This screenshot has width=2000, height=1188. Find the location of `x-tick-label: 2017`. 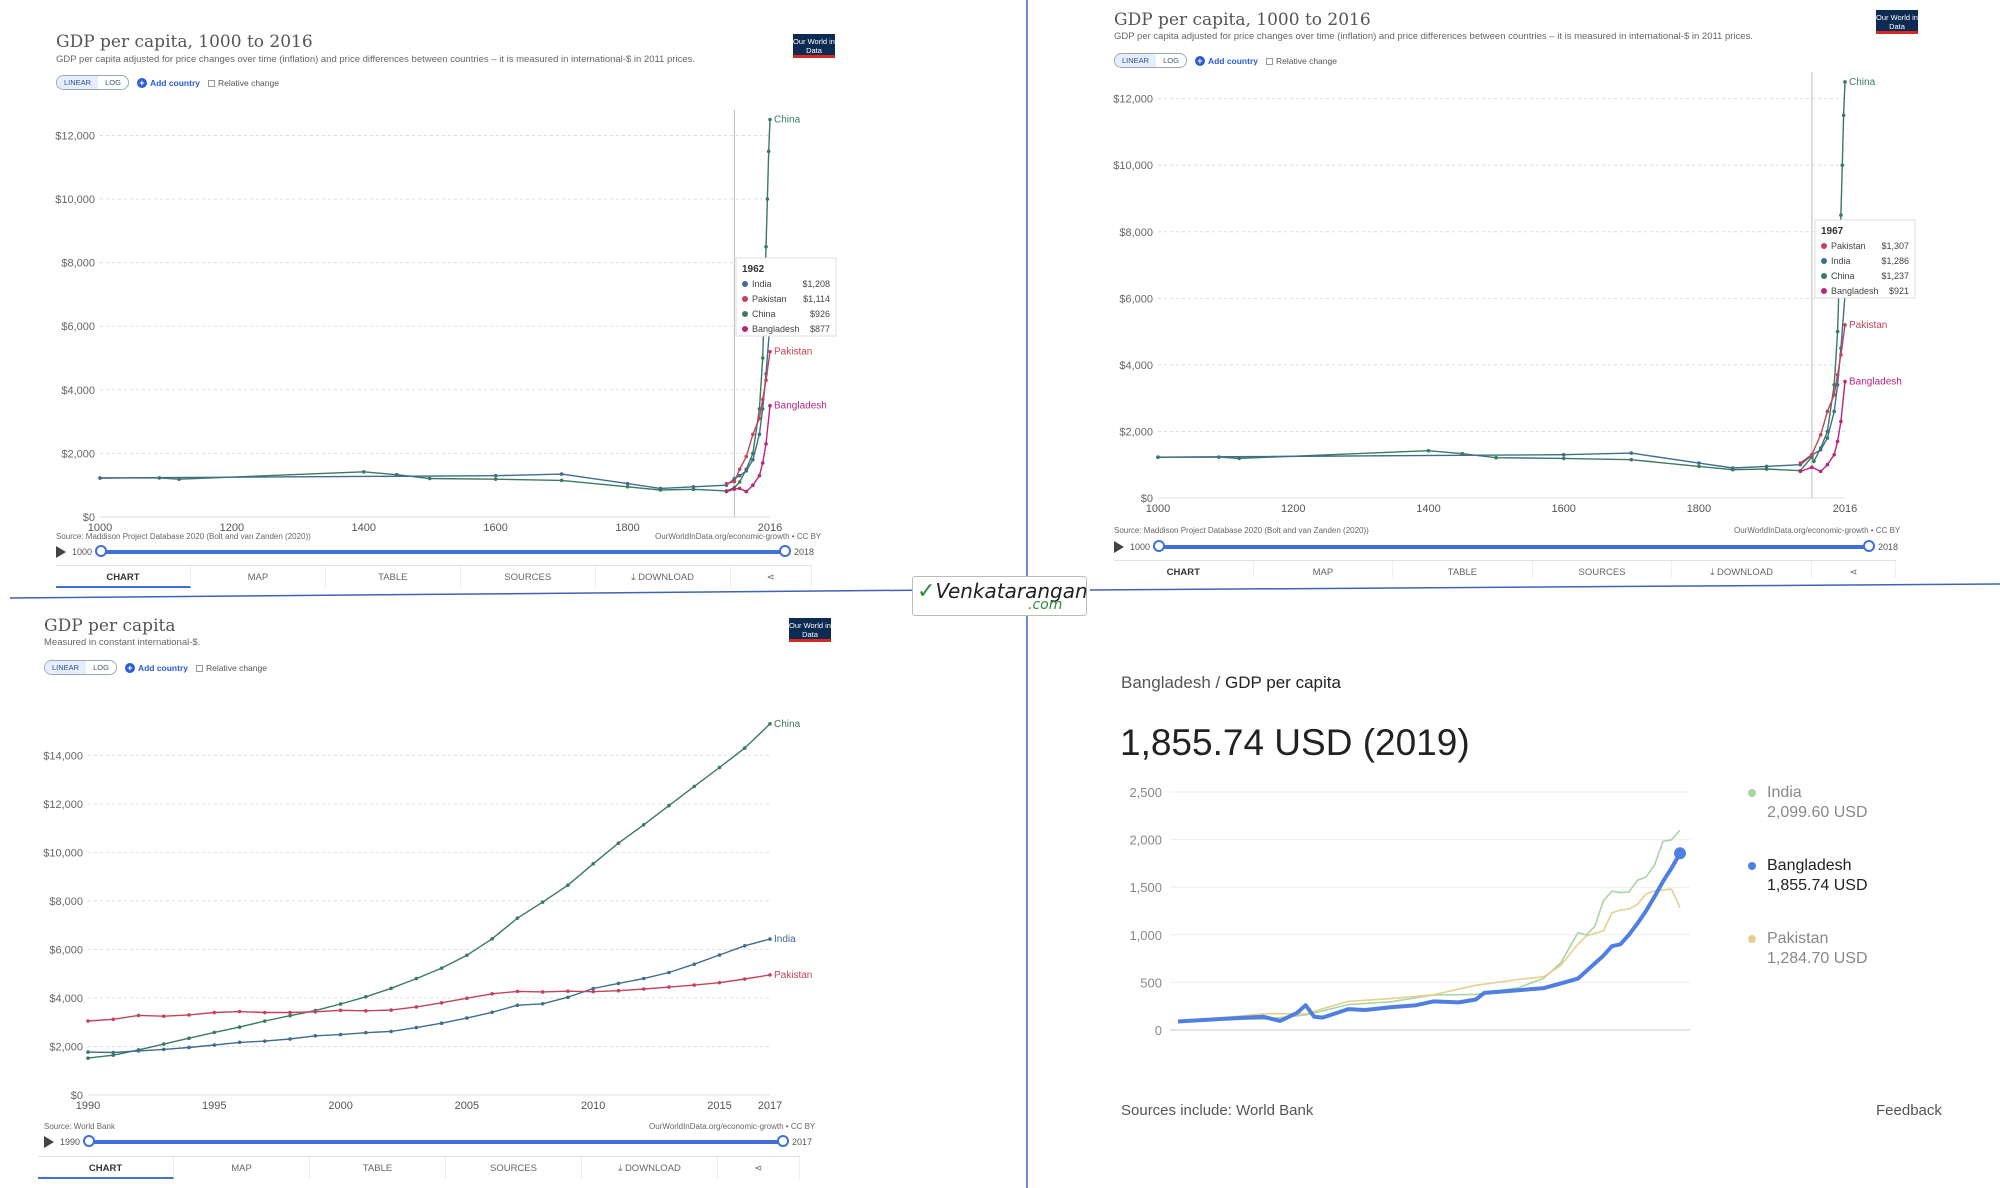

x-tick-label: 2017 is located at coordinates (770, 1106).